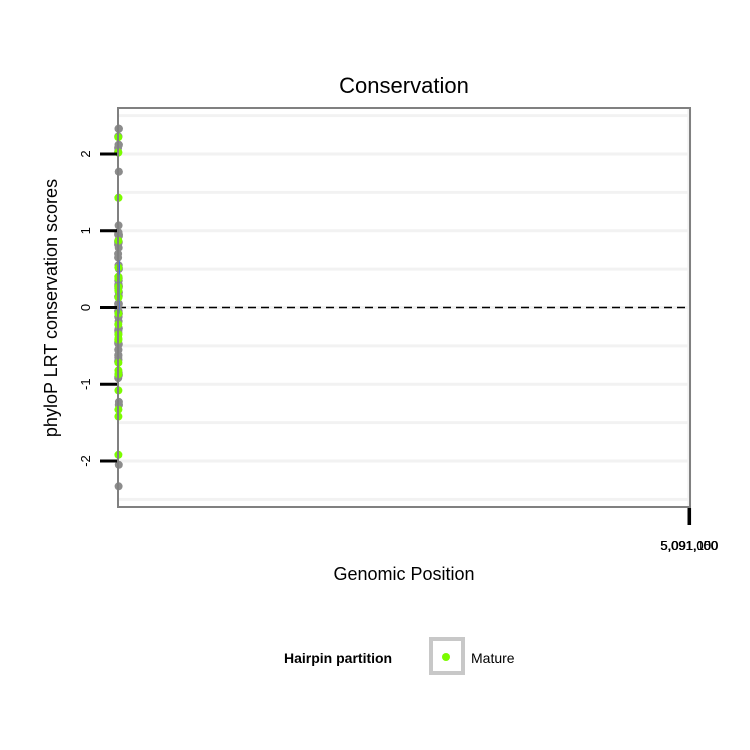  Describe the element at coordinates (338, 658) in the screenshot. I see `legend-title: Hairpin partition` at that location.